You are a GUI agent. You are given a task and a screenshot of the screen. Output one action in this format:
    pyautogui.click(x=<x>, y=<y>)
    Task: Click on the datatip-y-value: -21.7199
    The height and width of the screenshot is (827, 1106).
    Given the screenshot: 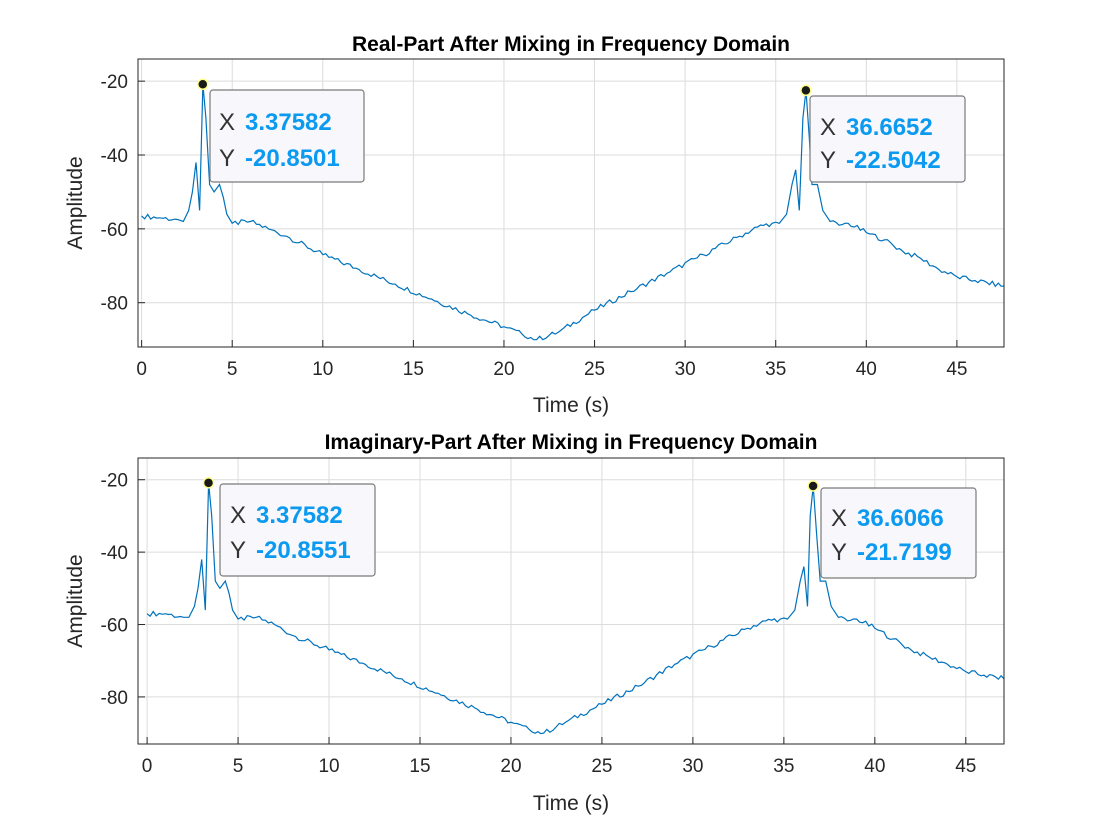 What is the action you would take?
    pyautogui.click(x=904, y=552)
    